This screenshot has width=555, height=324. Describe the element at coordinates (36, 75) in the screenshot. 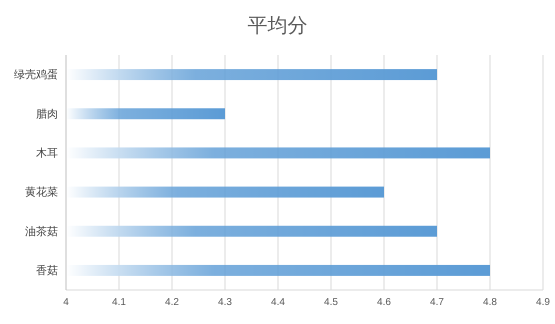

I see `y-tick-label: 绿壳鸡蛋` at that location.